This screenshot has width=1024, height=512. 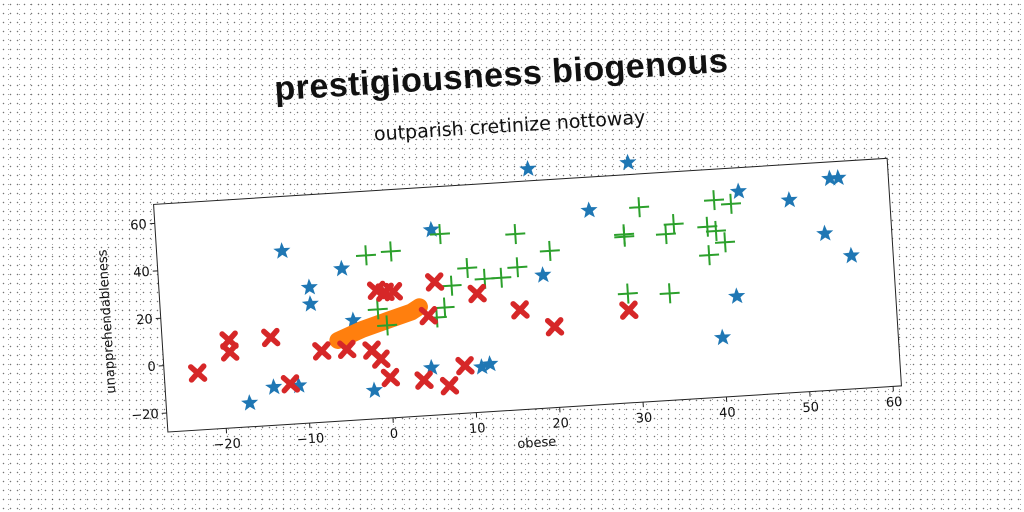 I want to click on x-tick-label: 50, so click(x=810, y=408).